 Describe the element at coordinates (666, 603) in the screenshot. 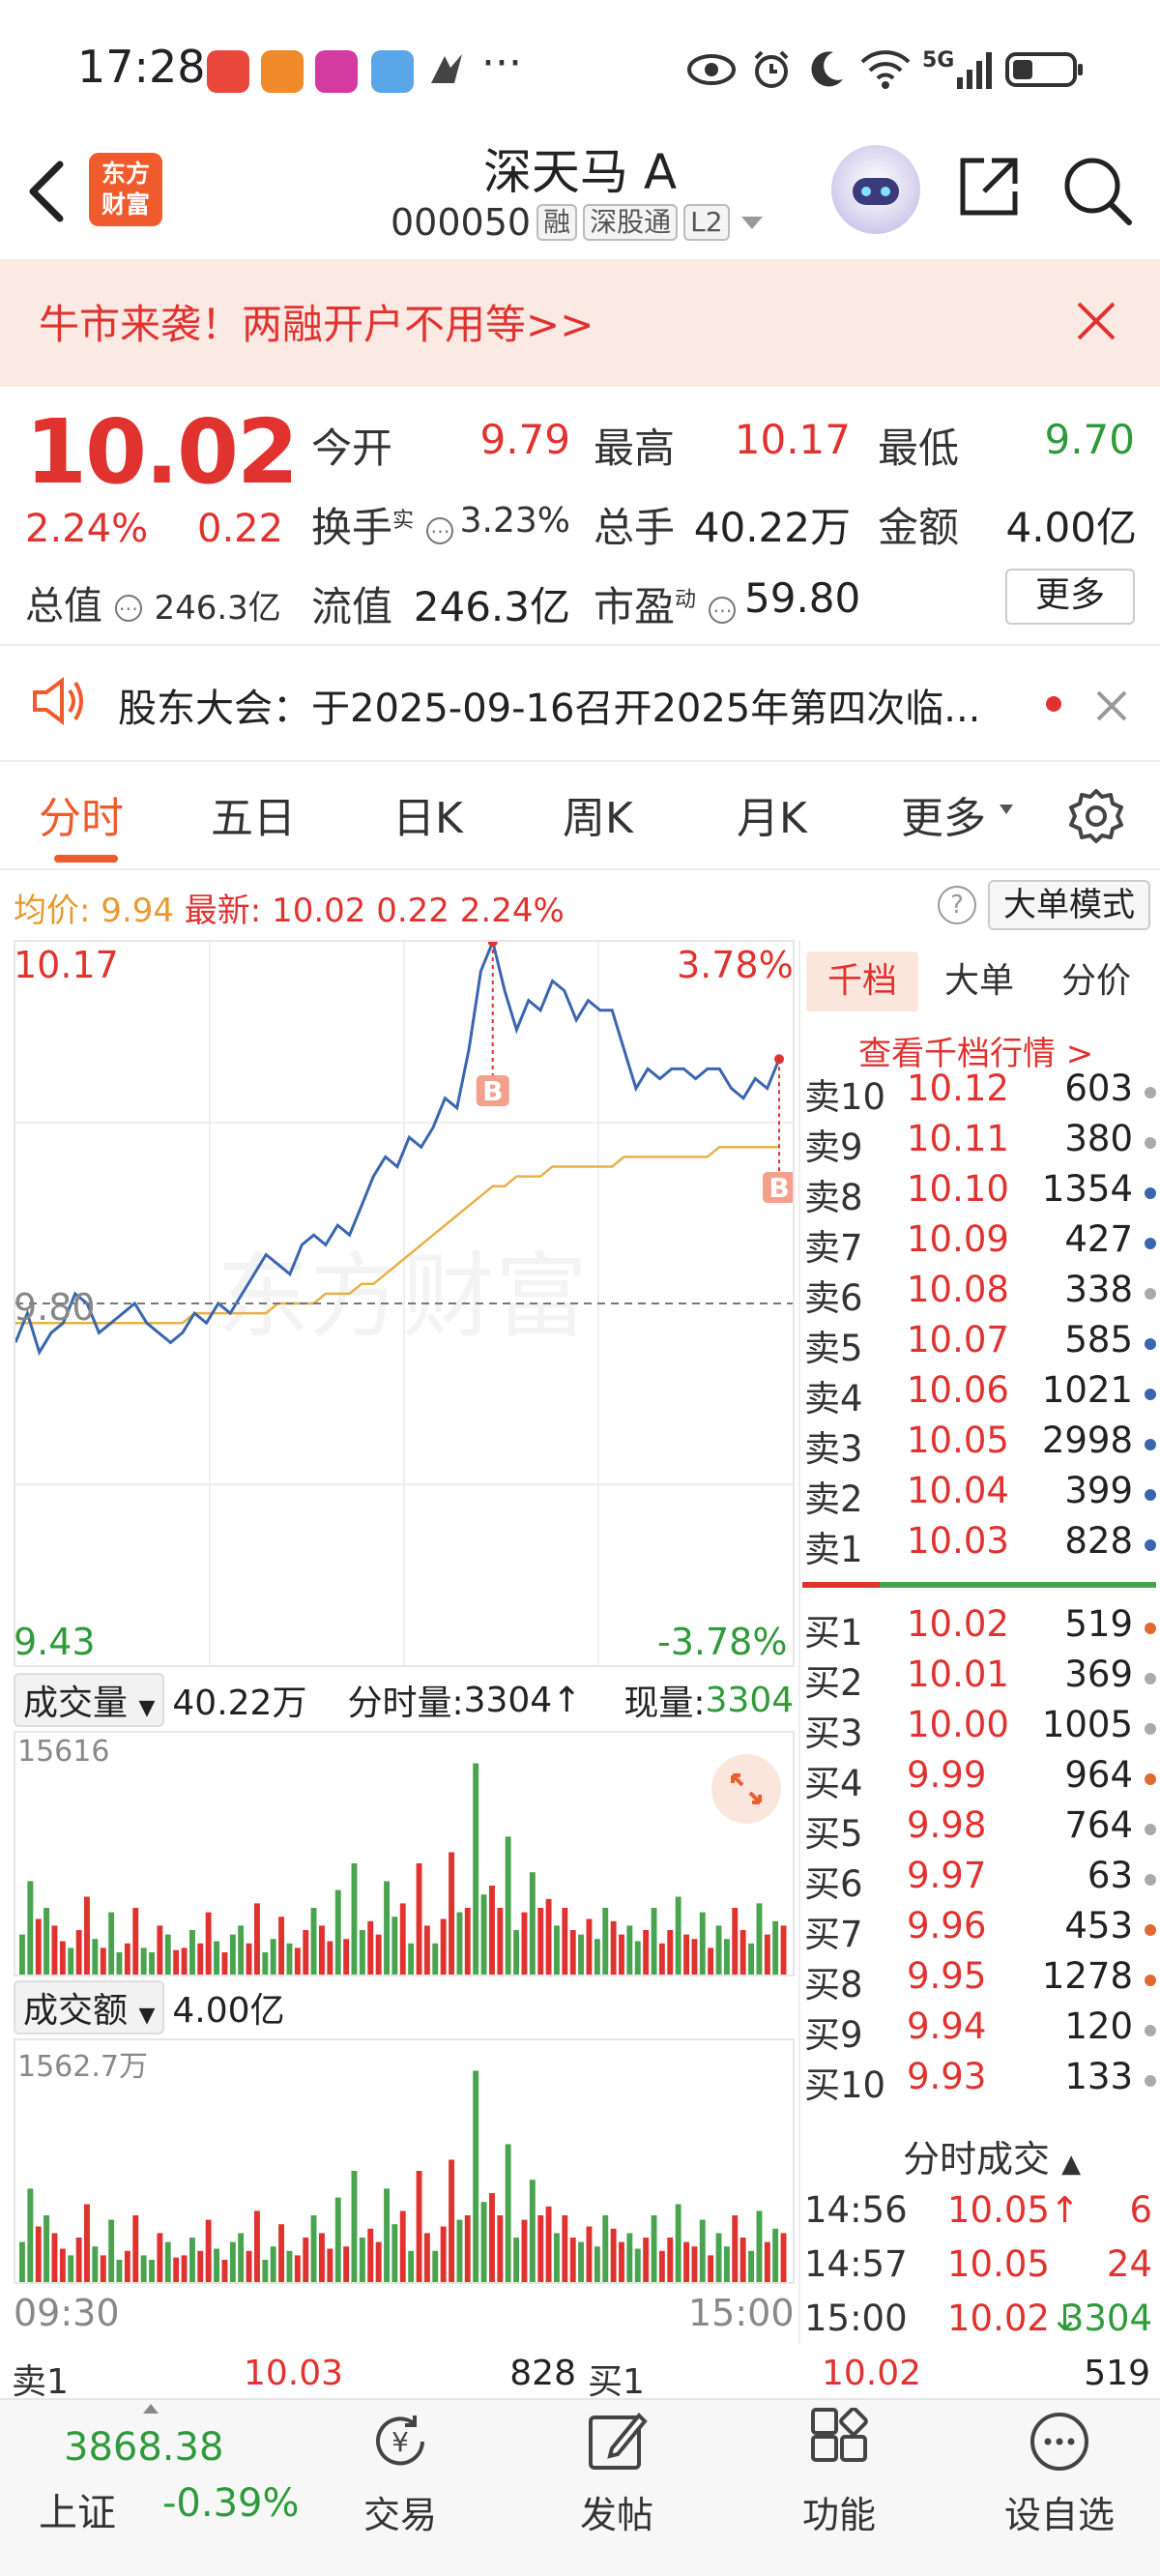

I see `pe-label: 市盈动 ⋯` at that location.